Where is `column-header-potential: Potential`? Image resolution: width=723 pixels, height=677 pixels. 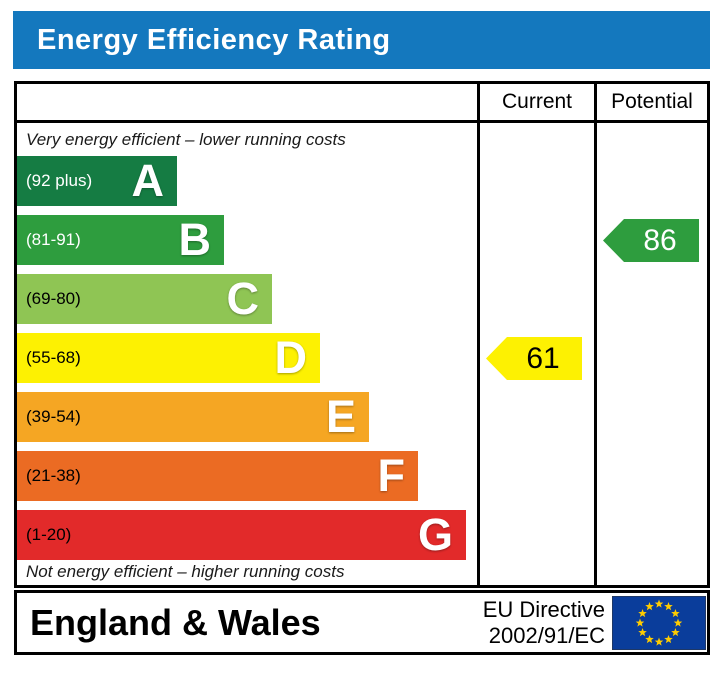
column-header-potential: Potential is located at coordinates (650, 102).